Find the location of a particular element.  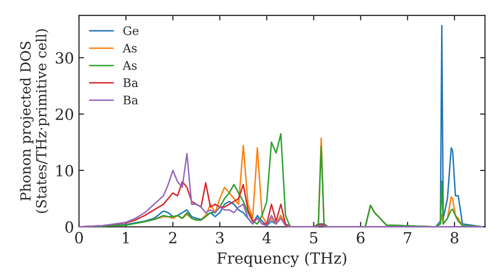

y-axis-title: Phonon projected DOS (States/THz·primitive cell) is located at coordinates (35, 121).